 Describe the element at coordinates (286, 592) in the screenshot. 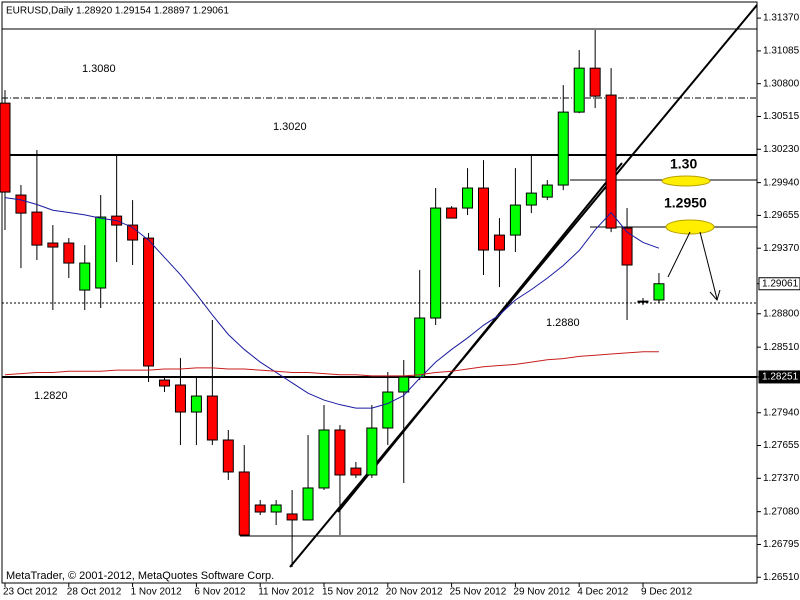

I see `x-tick-label: 11 Nov 2012` at that location.